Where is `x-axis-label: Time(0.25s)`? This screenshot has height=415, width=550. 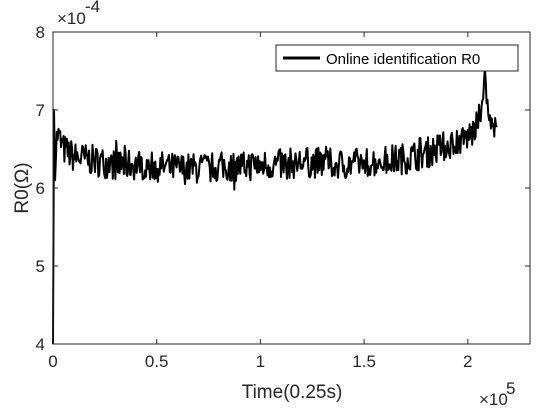
x-axis-label: Time(0.25s) is located at coordinates (292, 392).